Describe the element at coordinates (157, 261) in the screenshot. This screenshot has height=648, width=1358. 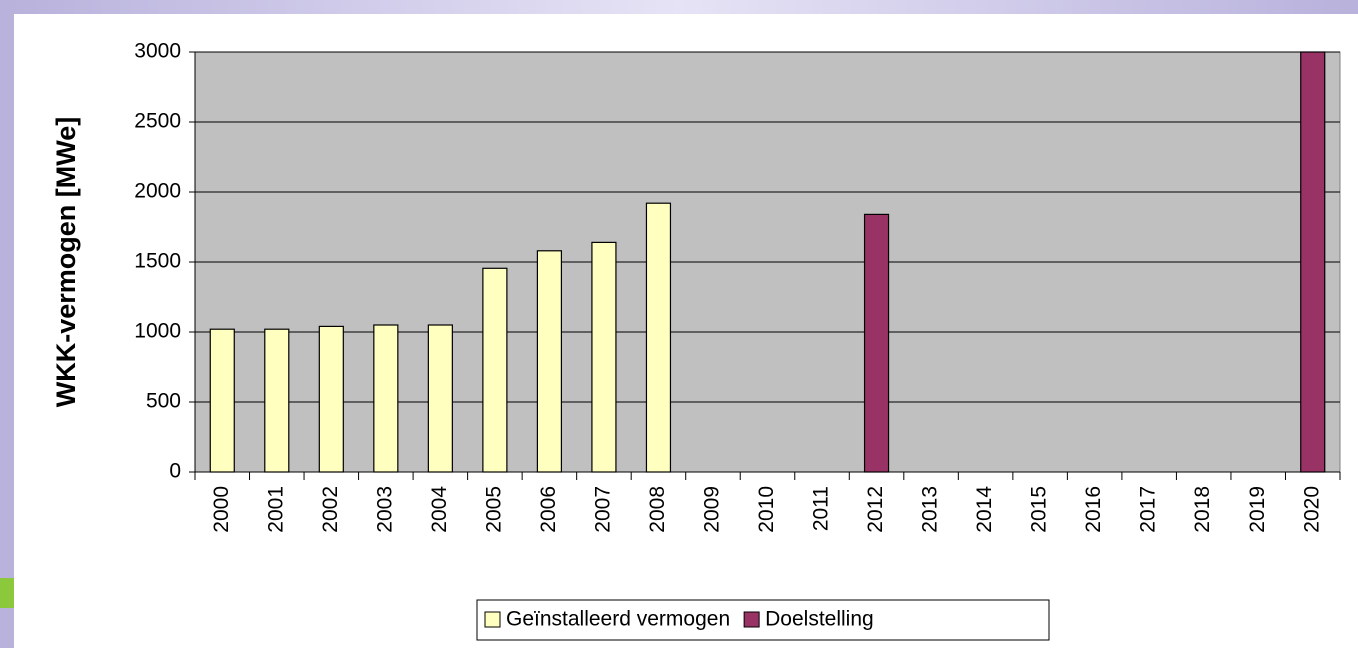
I see `y-tick-label: 1500` at that location.